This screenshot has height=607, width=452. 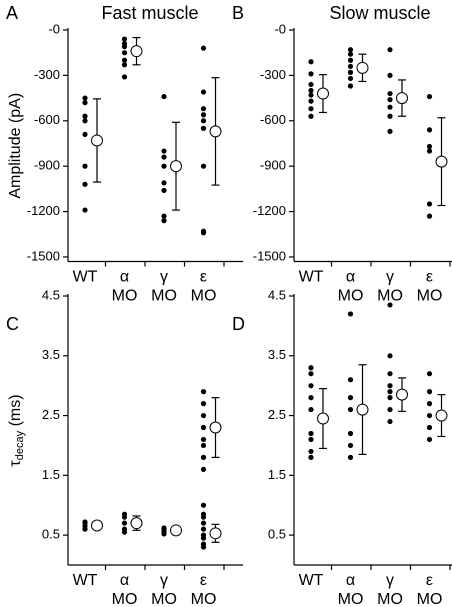 What do you see at coordinates (15, 412) in the screenshot?
I see `y-label-rest: (ms)` at bounding box center [15, 412].